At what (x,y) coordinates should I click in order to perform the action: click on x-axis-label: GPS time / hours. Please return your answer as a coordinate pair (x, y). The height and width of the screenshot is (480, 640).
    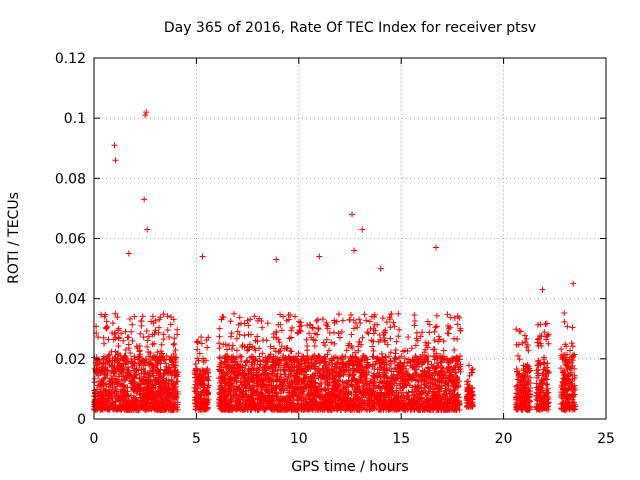
    Looking at the image, I should click on (349, 467).